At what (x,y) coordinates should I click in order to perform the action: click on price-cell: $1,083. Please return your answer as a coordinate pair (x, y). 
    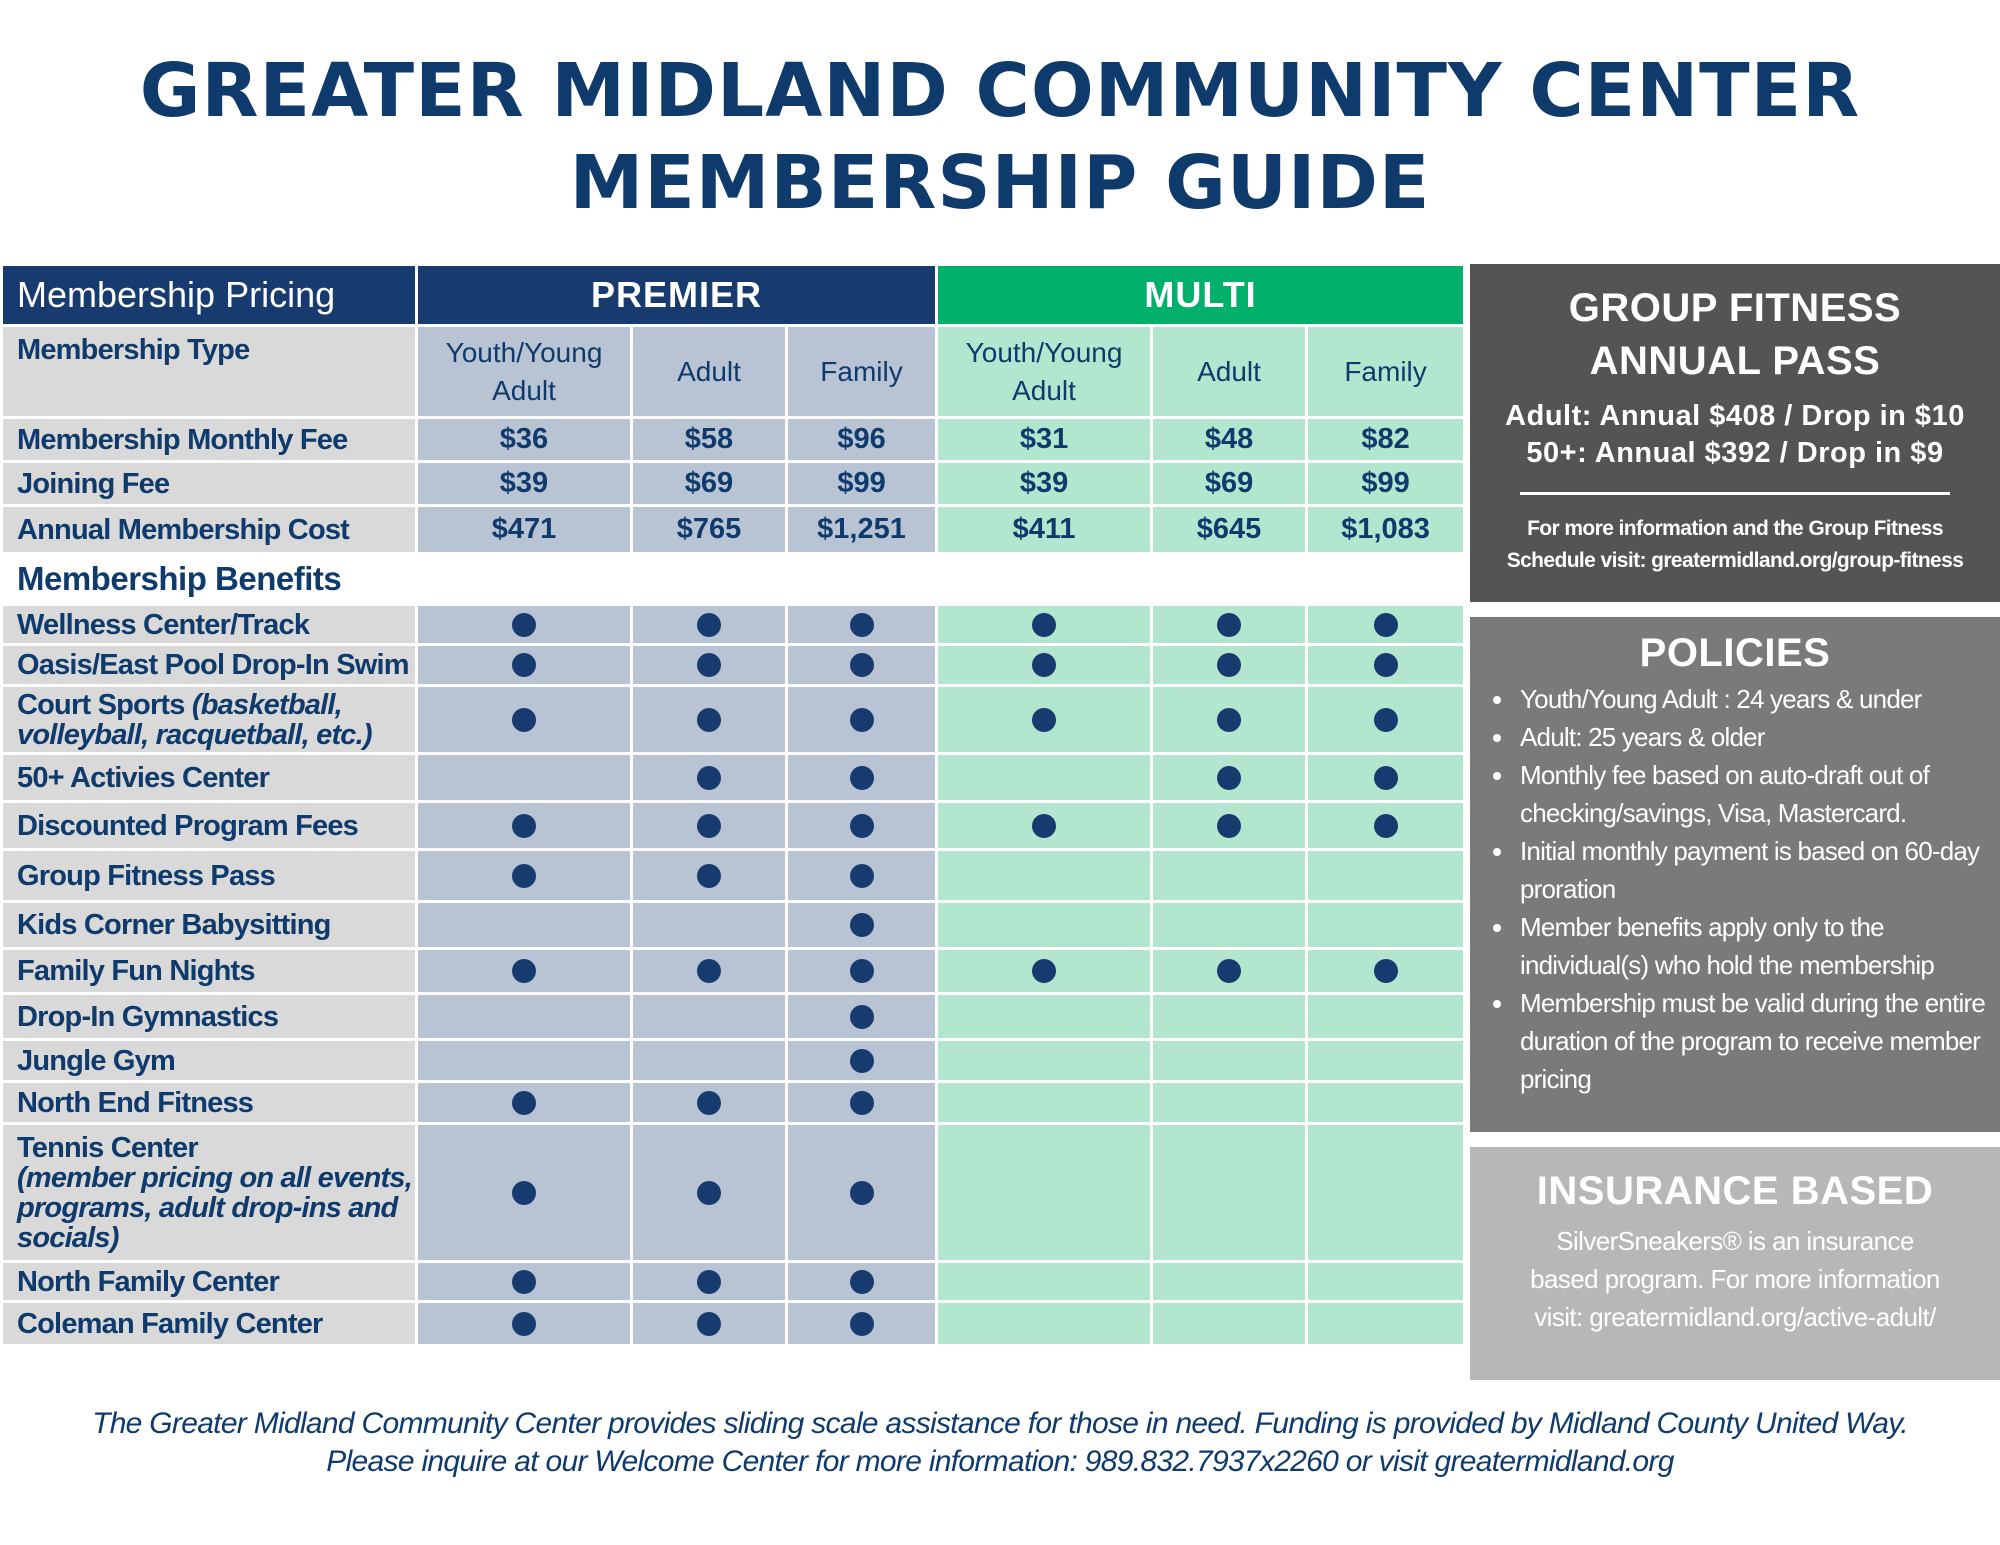
    Looking at the image, I should click on (1386, 529).